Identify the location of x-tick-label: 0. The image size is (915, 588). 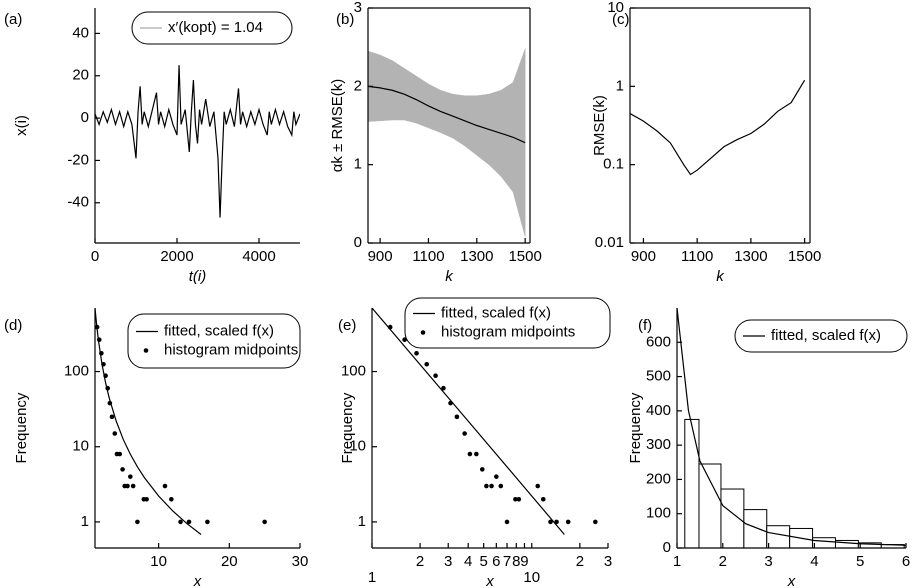
(95, 256).